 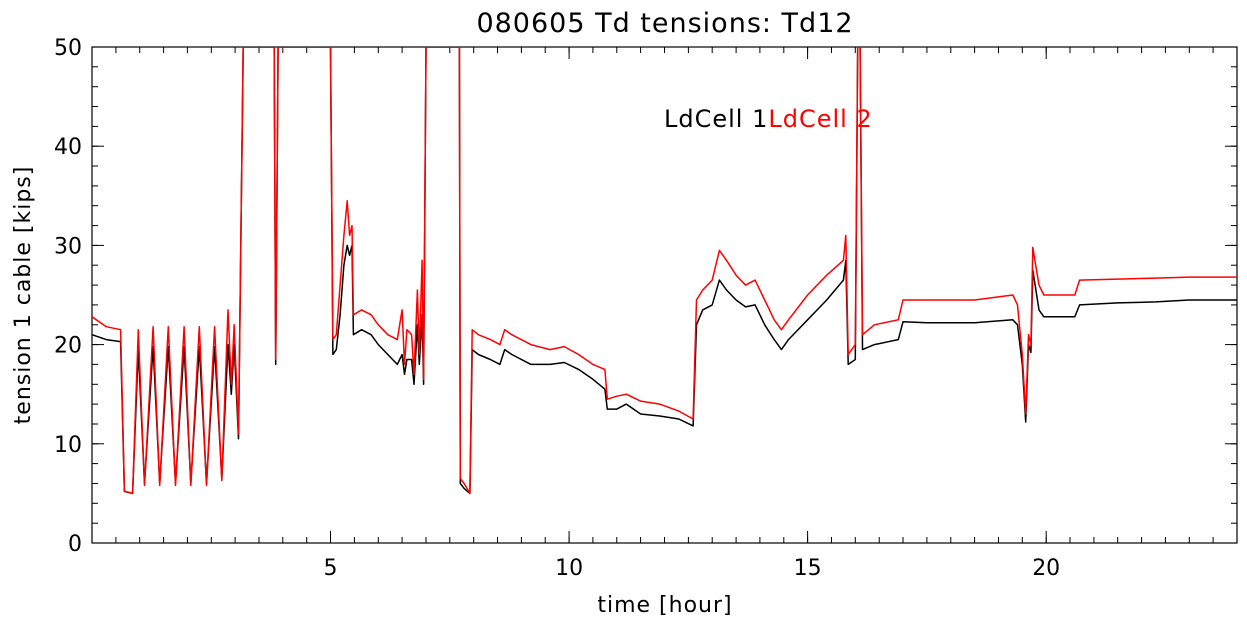 What do you see at coordinates (68, 346) in the screenshot?
I see `y-tick-label: 20` at bounding box center [68, 346].